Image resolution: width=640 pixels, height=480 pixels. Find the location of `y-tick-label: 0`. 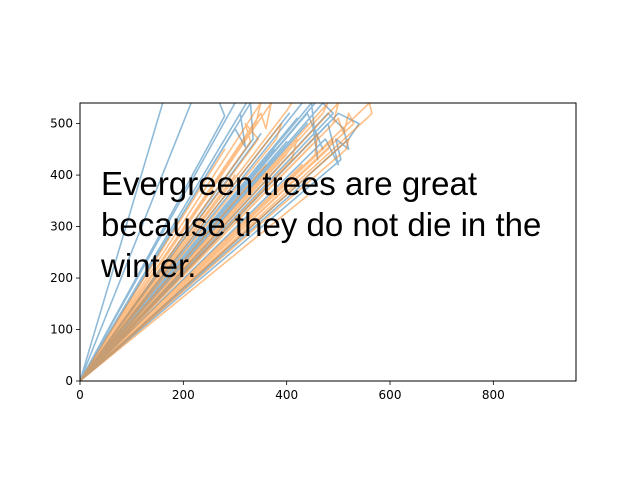

y-tick-label: 0 is located at coordinates (69, 381).